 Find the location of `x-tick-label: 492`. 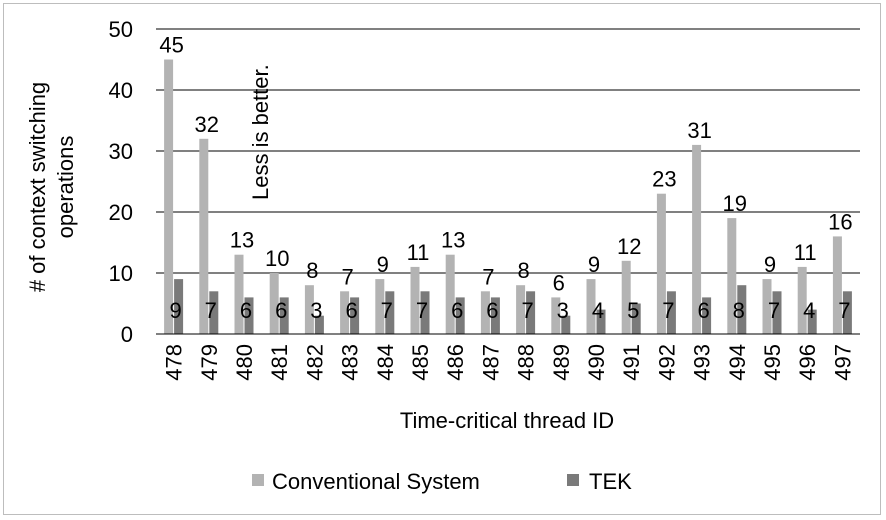

x-tick-label: 492 is located at coordinates (666, 362).